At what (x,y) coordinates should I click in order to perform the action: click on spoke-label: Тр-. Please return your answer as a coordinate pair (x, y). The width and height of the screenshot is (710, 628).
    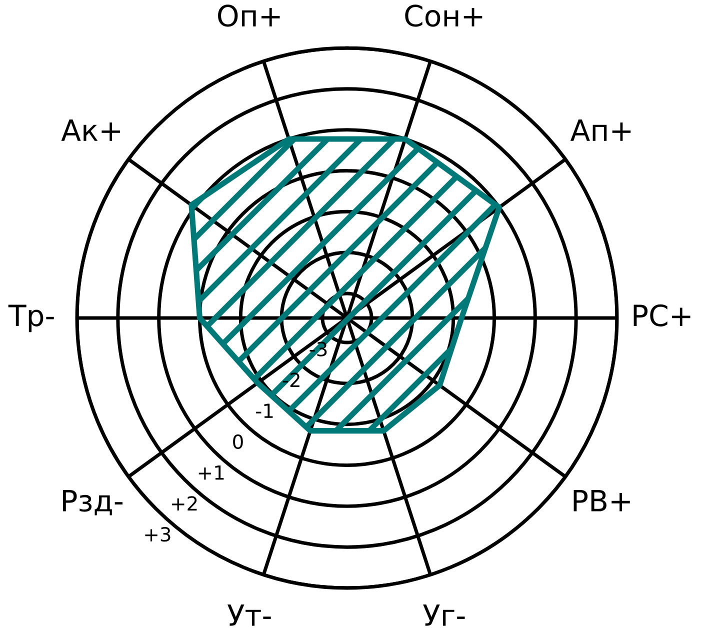
    Looking at the image, I should click on (31, 318).